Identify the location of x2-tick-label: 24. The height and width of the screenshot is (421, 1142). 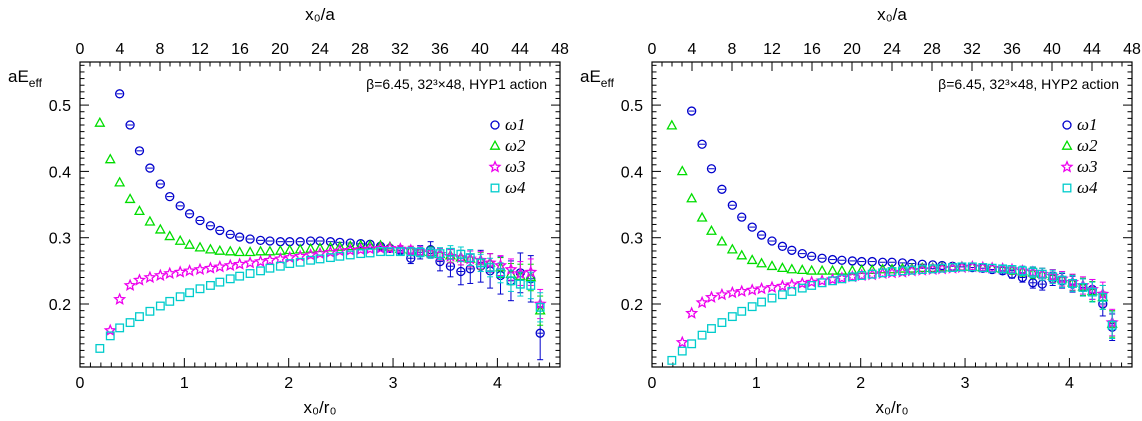
(320, 49).